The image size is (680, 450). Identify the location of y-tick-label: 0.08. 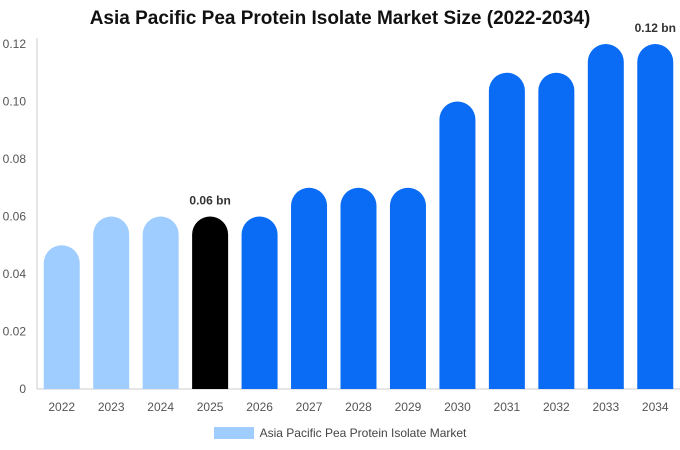
(15, 159).